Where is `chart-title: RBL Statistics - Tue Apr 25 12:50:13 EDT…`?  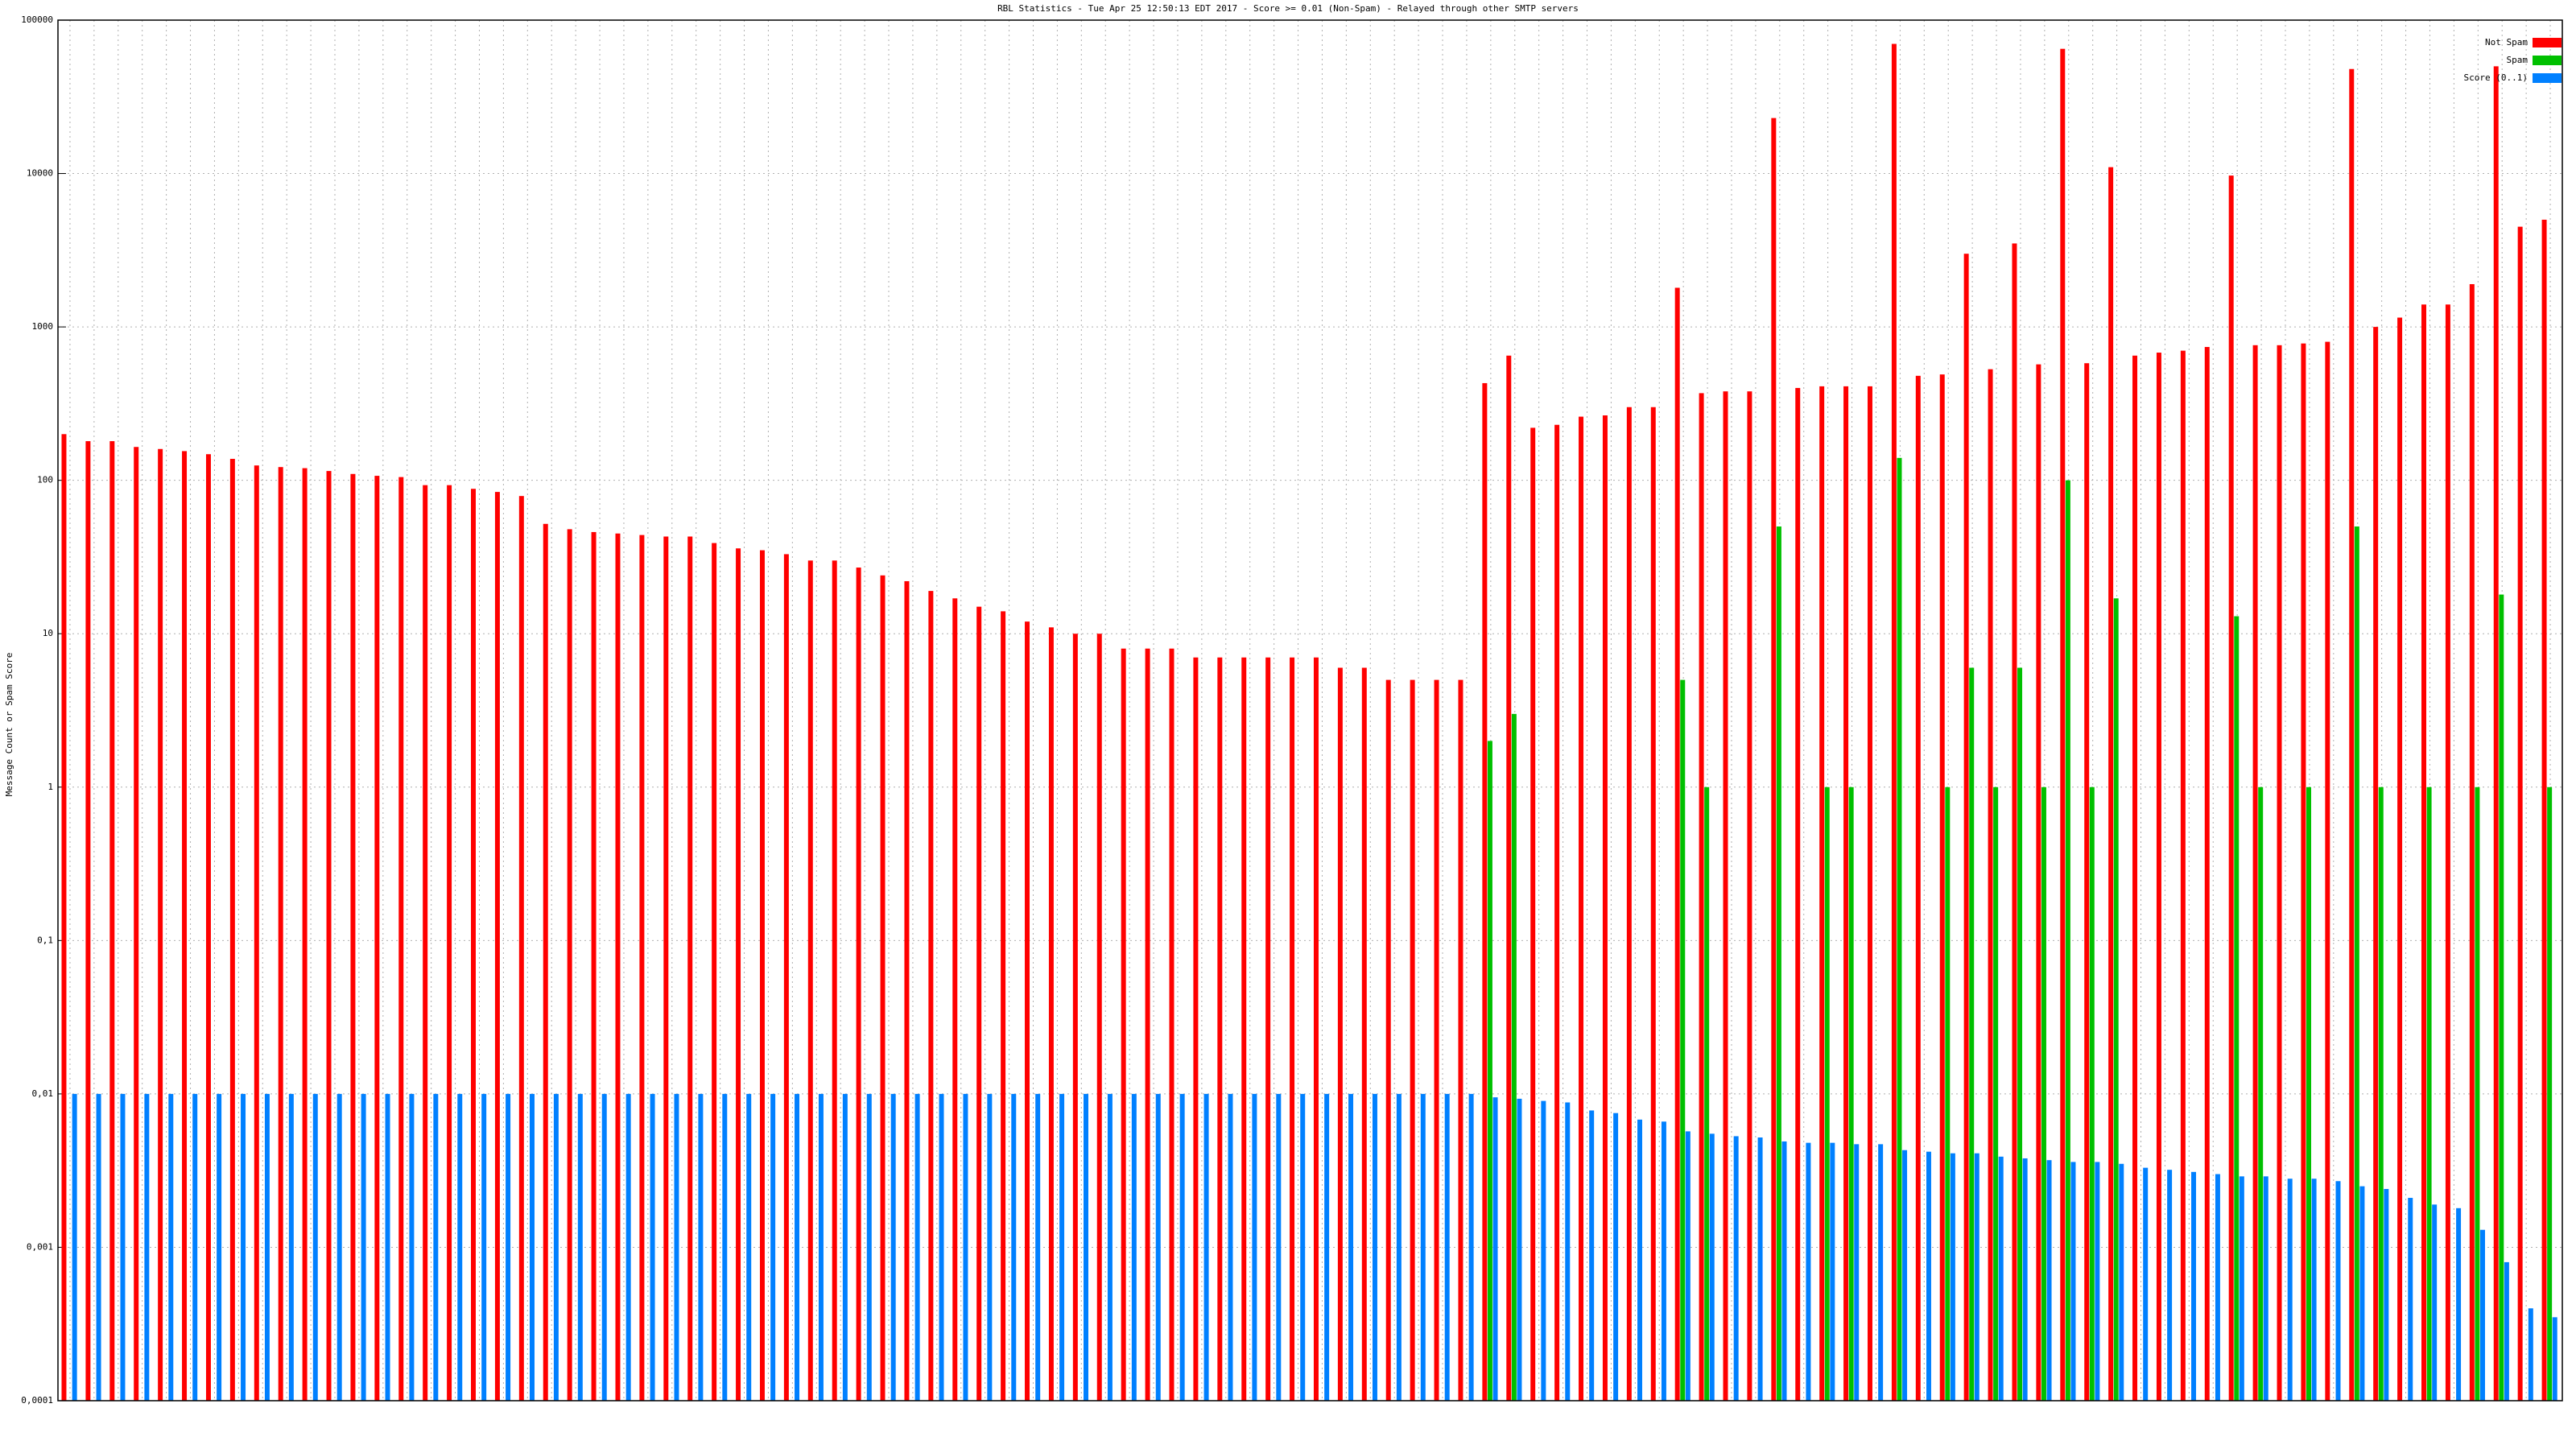 chart-title: RBL Statistics - Tue Apr 25 12:50:13 EDT… is located at coordinates (1288, 8).